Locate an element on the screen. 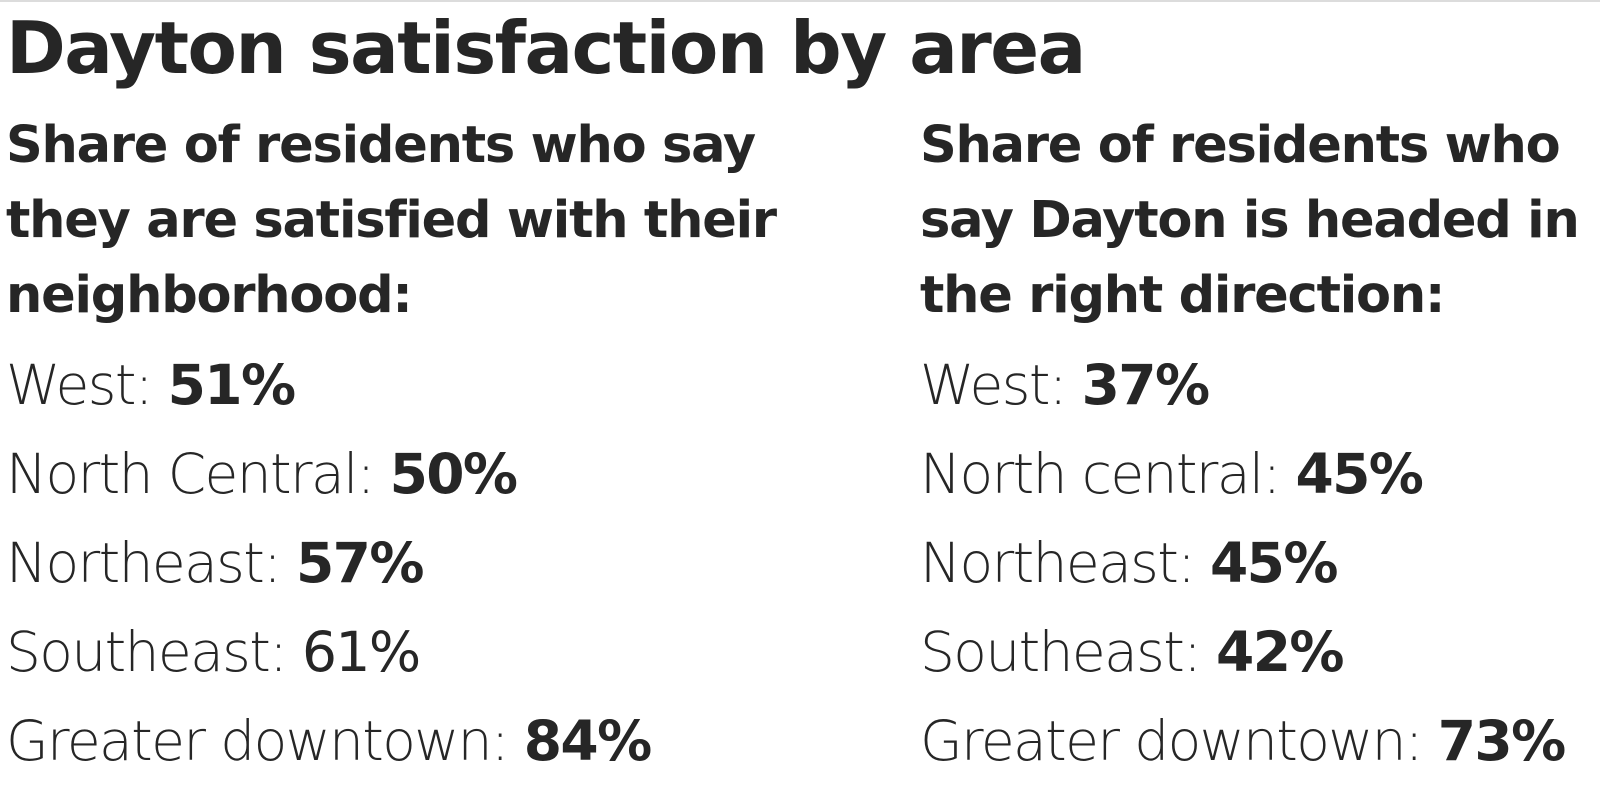 Image resolution: width=1600 pixels, height=789 pixels. heading-line: say Dayton is headed in is located at coordinates (1250, 220).